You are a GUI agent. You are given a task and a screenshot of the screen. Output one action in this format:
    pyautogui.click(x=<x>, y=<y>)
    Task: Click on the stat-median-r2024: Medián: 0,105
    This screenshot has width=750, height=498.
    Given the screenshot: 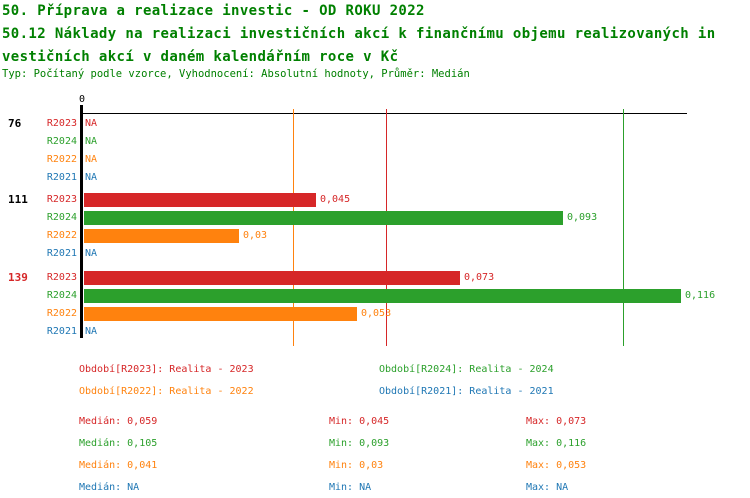 What is the action you would take?
    pyautogui.click(x=118, y=443)
    